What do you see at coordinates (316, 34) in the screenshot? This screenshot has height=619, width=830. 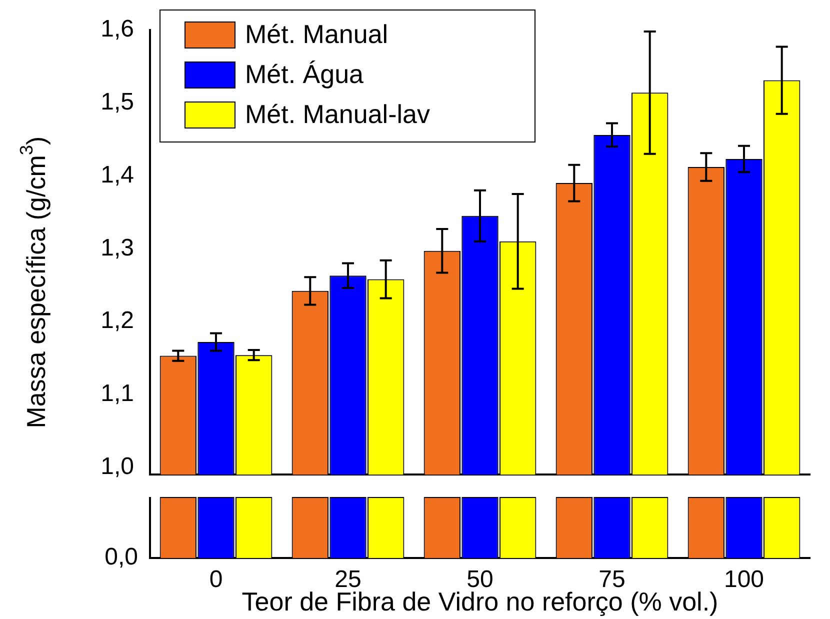 I see `legend-label: Mét. Manual` at bounding box center [316, 34].